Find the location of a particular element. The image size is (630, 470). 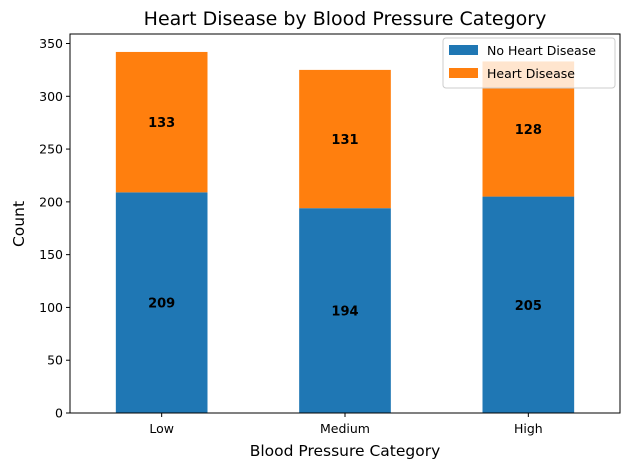

legend-label-heart-disease: Heart Disease is located at coordinates (531, 73).